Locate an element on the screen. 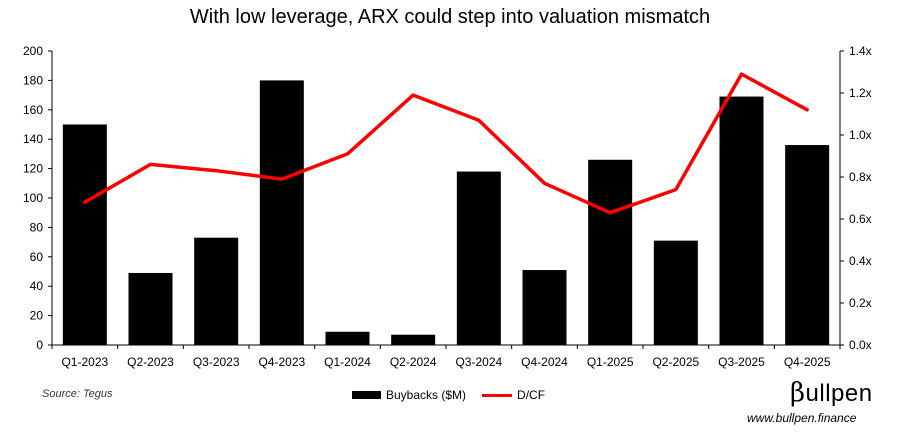  source-note: Source: Tegus is located at coordinates (77, 394).